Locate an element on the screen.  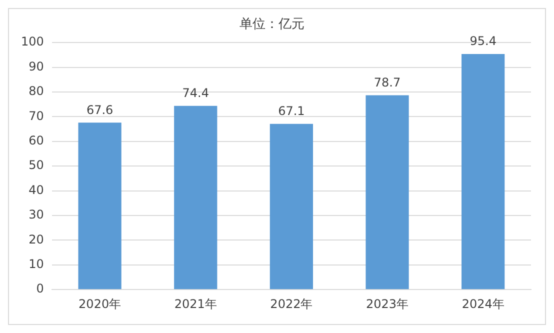
x-tick-label: 2020年 is located at coordinates (100, 303).